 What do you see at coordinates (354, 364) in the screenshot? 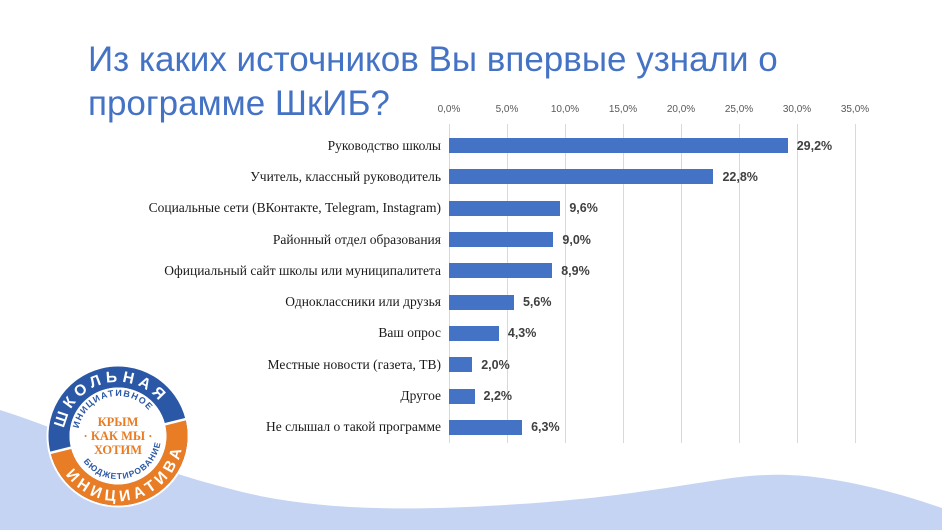
I see `category-label: Местные новости (газета, ТВ)` at bounding box center [354, 364].